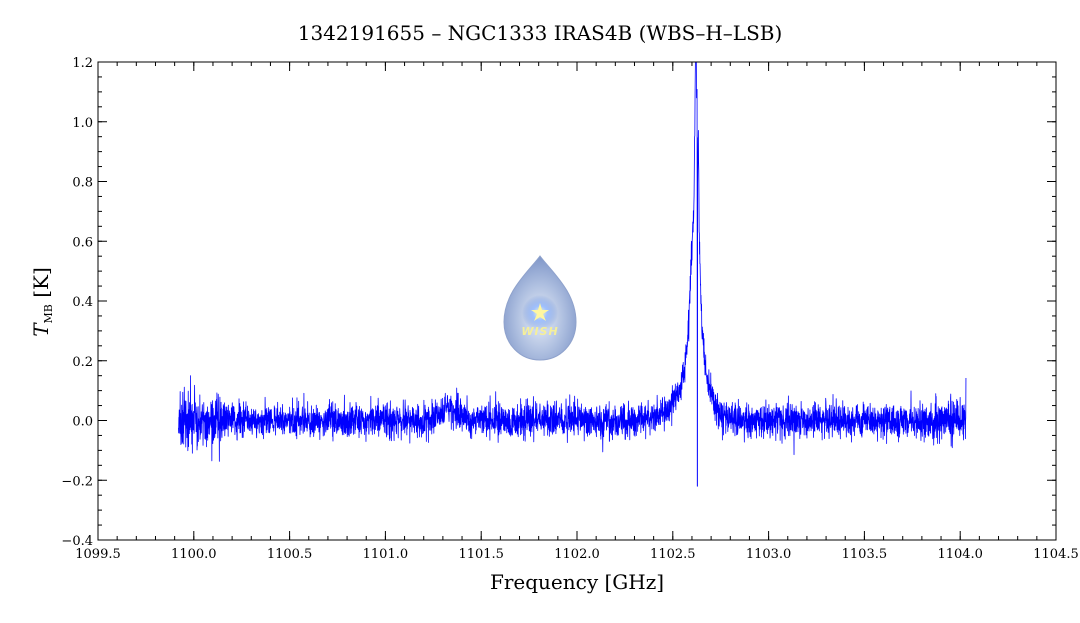 The height and width of the screenshot is (623, 1080). What do you see at coordinates (769, 554) in the screenshot?
I see `x-tick-label: 1103.0` at bounding box center [769, 554].